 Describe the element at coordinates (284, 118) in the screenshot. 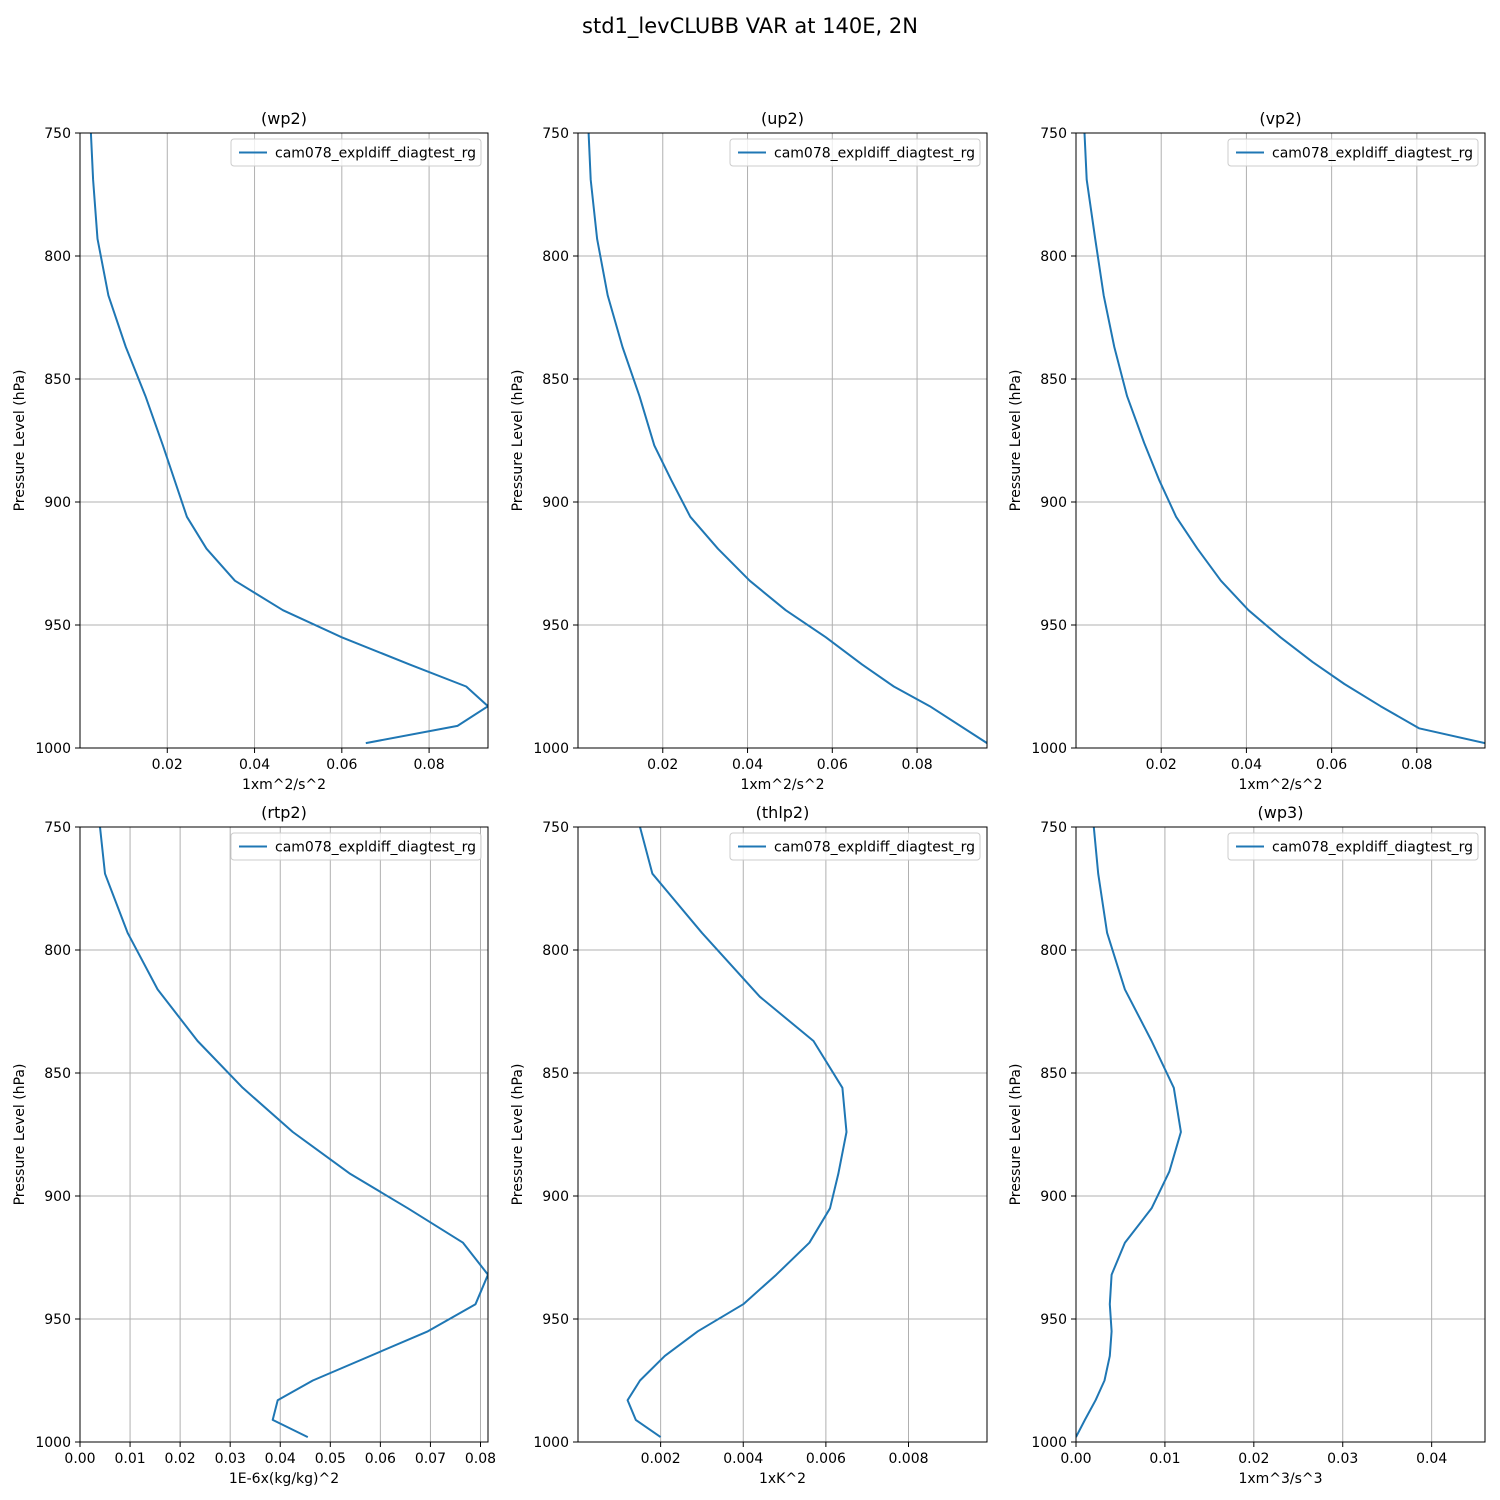

I see `subplot-title: (wp2)` at that location.